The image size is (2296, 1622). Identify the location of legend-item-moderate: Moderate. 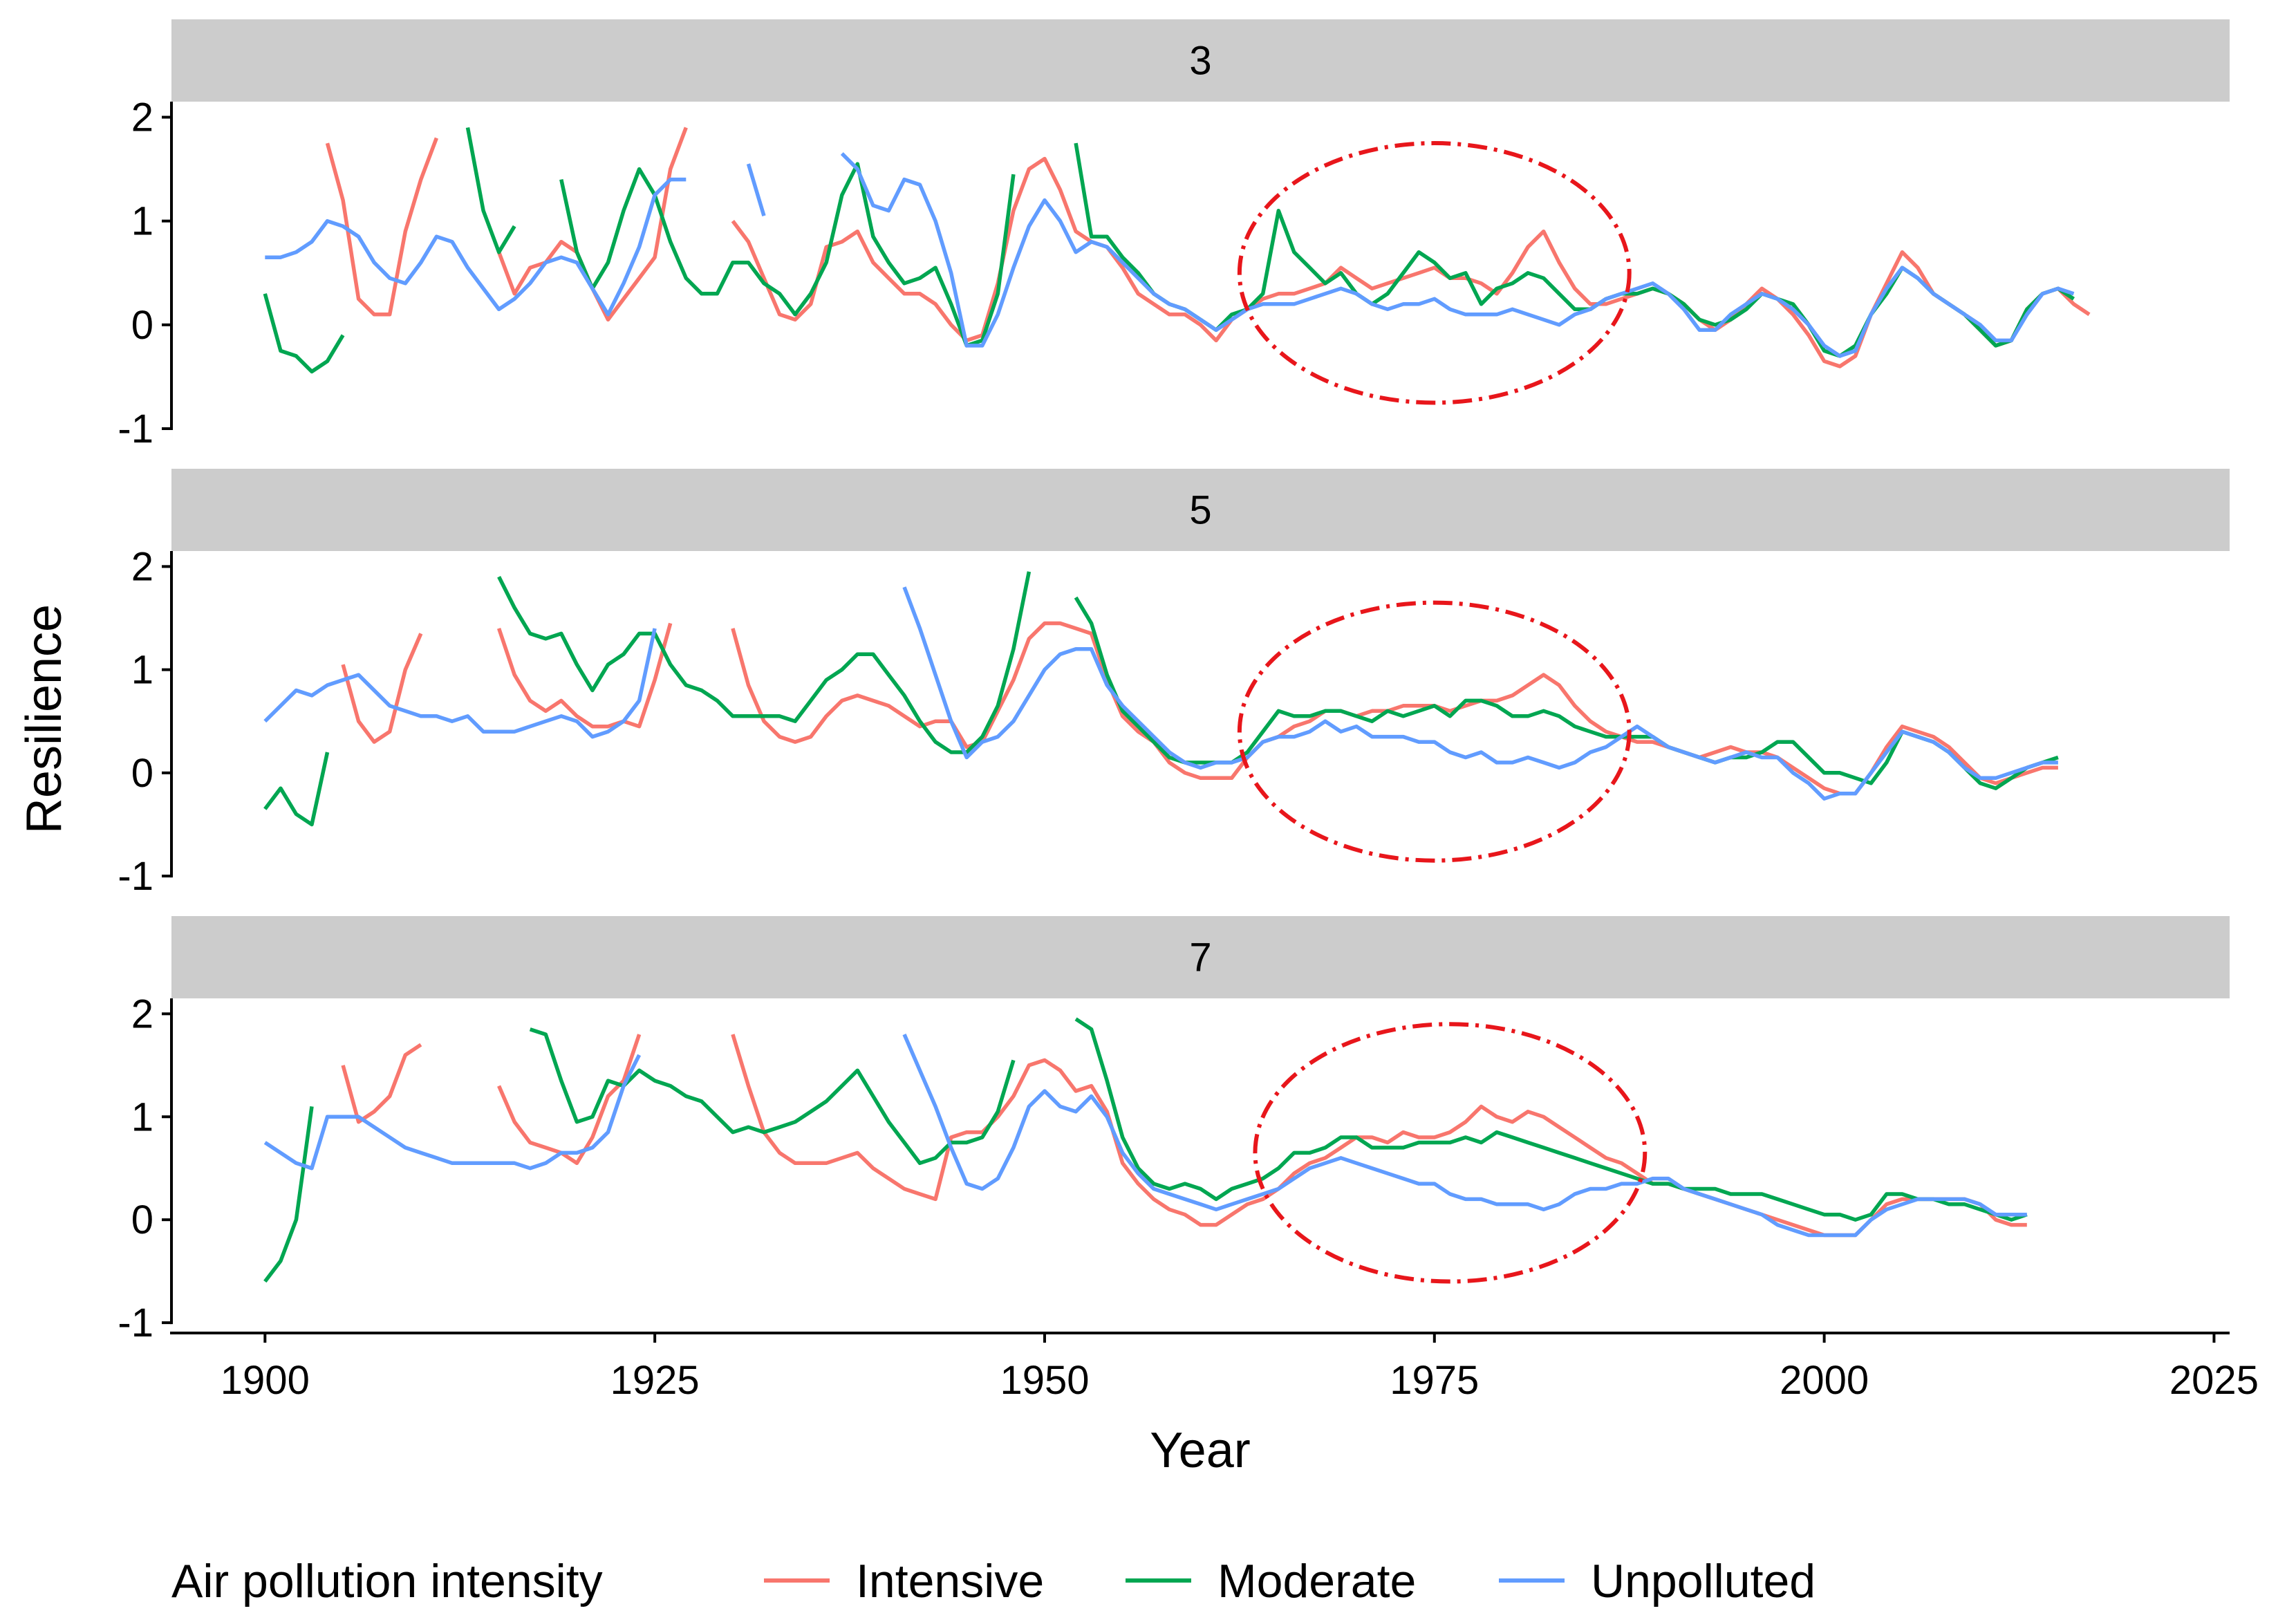
(1271, 1581).